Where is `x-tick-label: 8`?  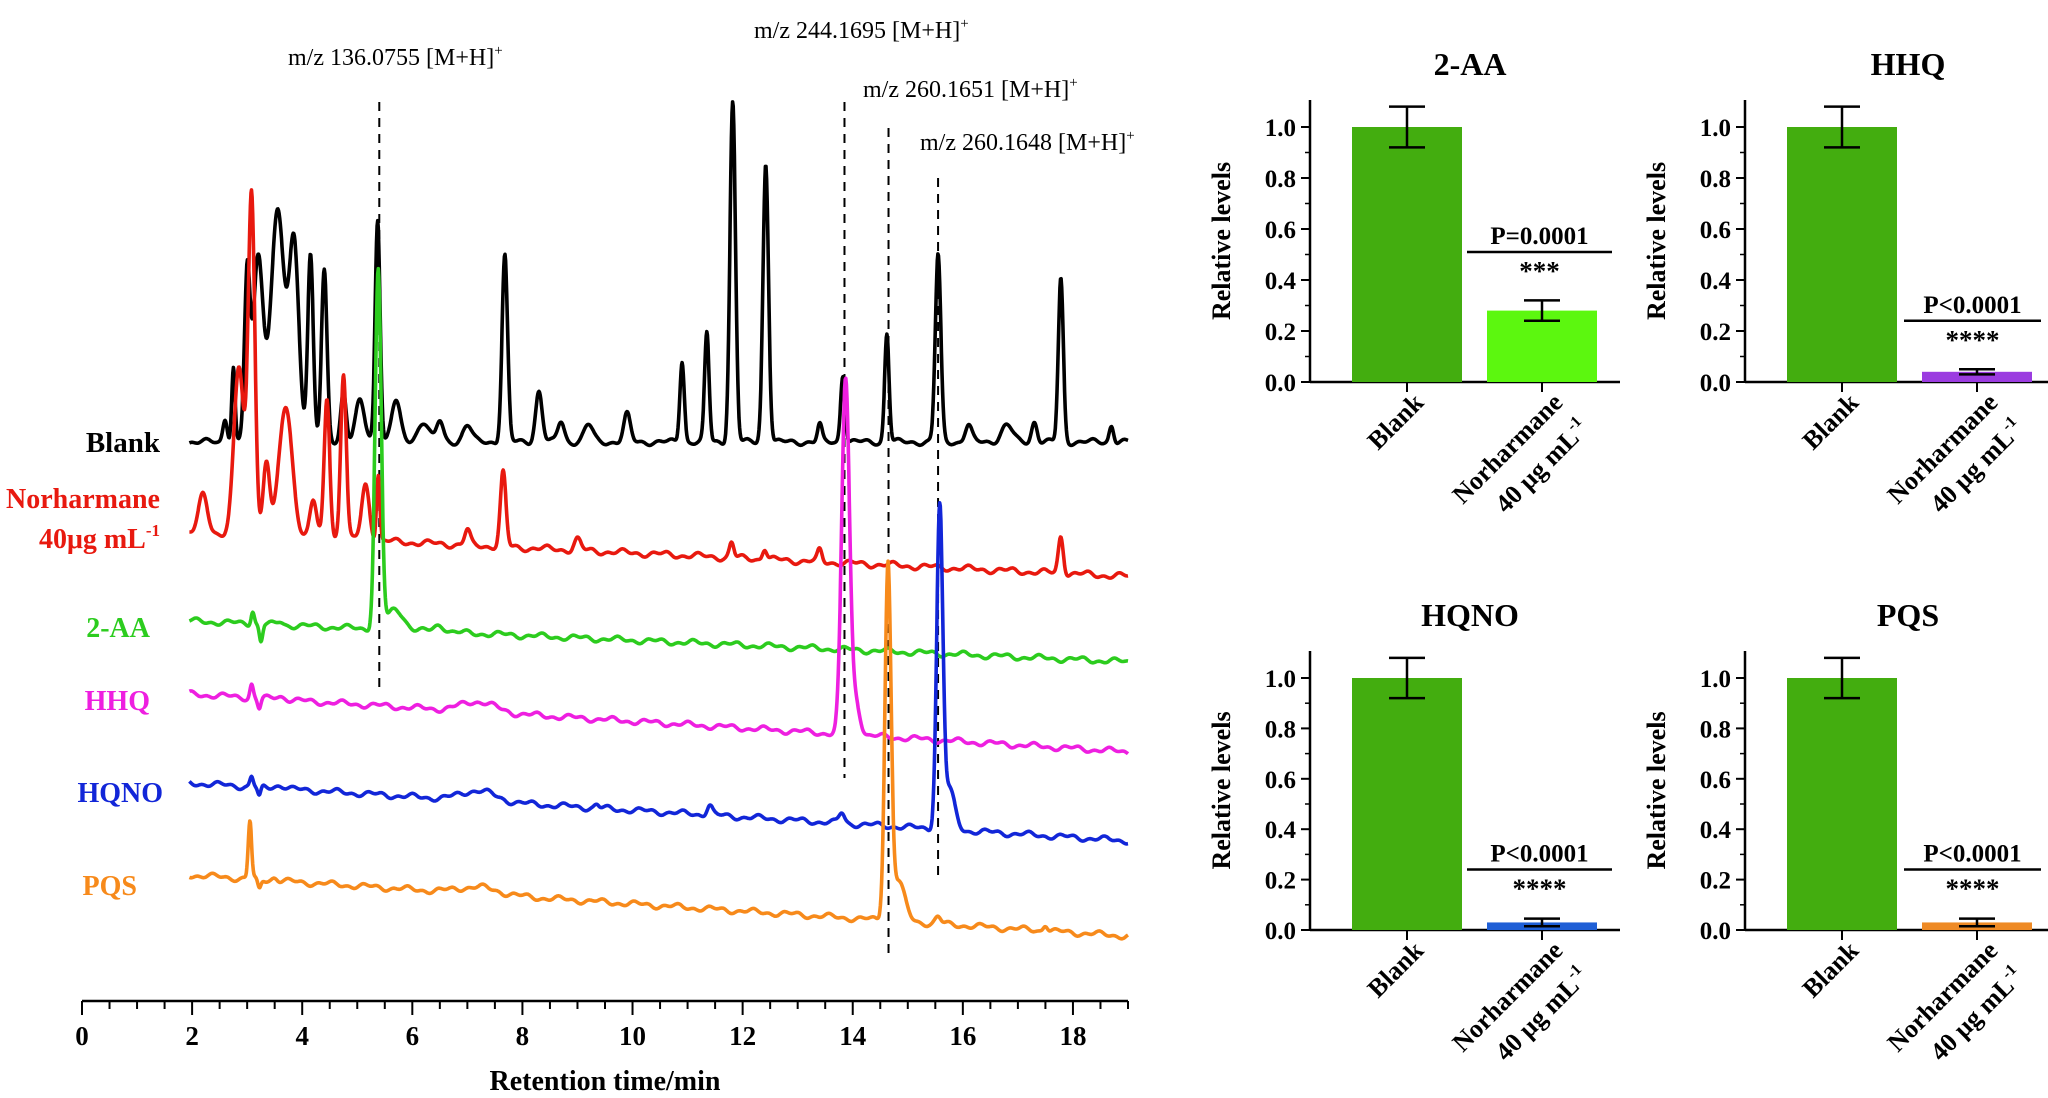
x-tick-label: 8 is located at coordinates (523, 1036).